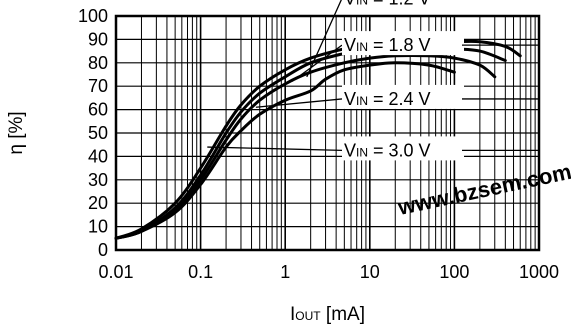 The height and width of the screenshot is (327, 571). Describe the element at coordinates (93, 16) in the screenshot. I see `y-tick-label: 100` at that location.